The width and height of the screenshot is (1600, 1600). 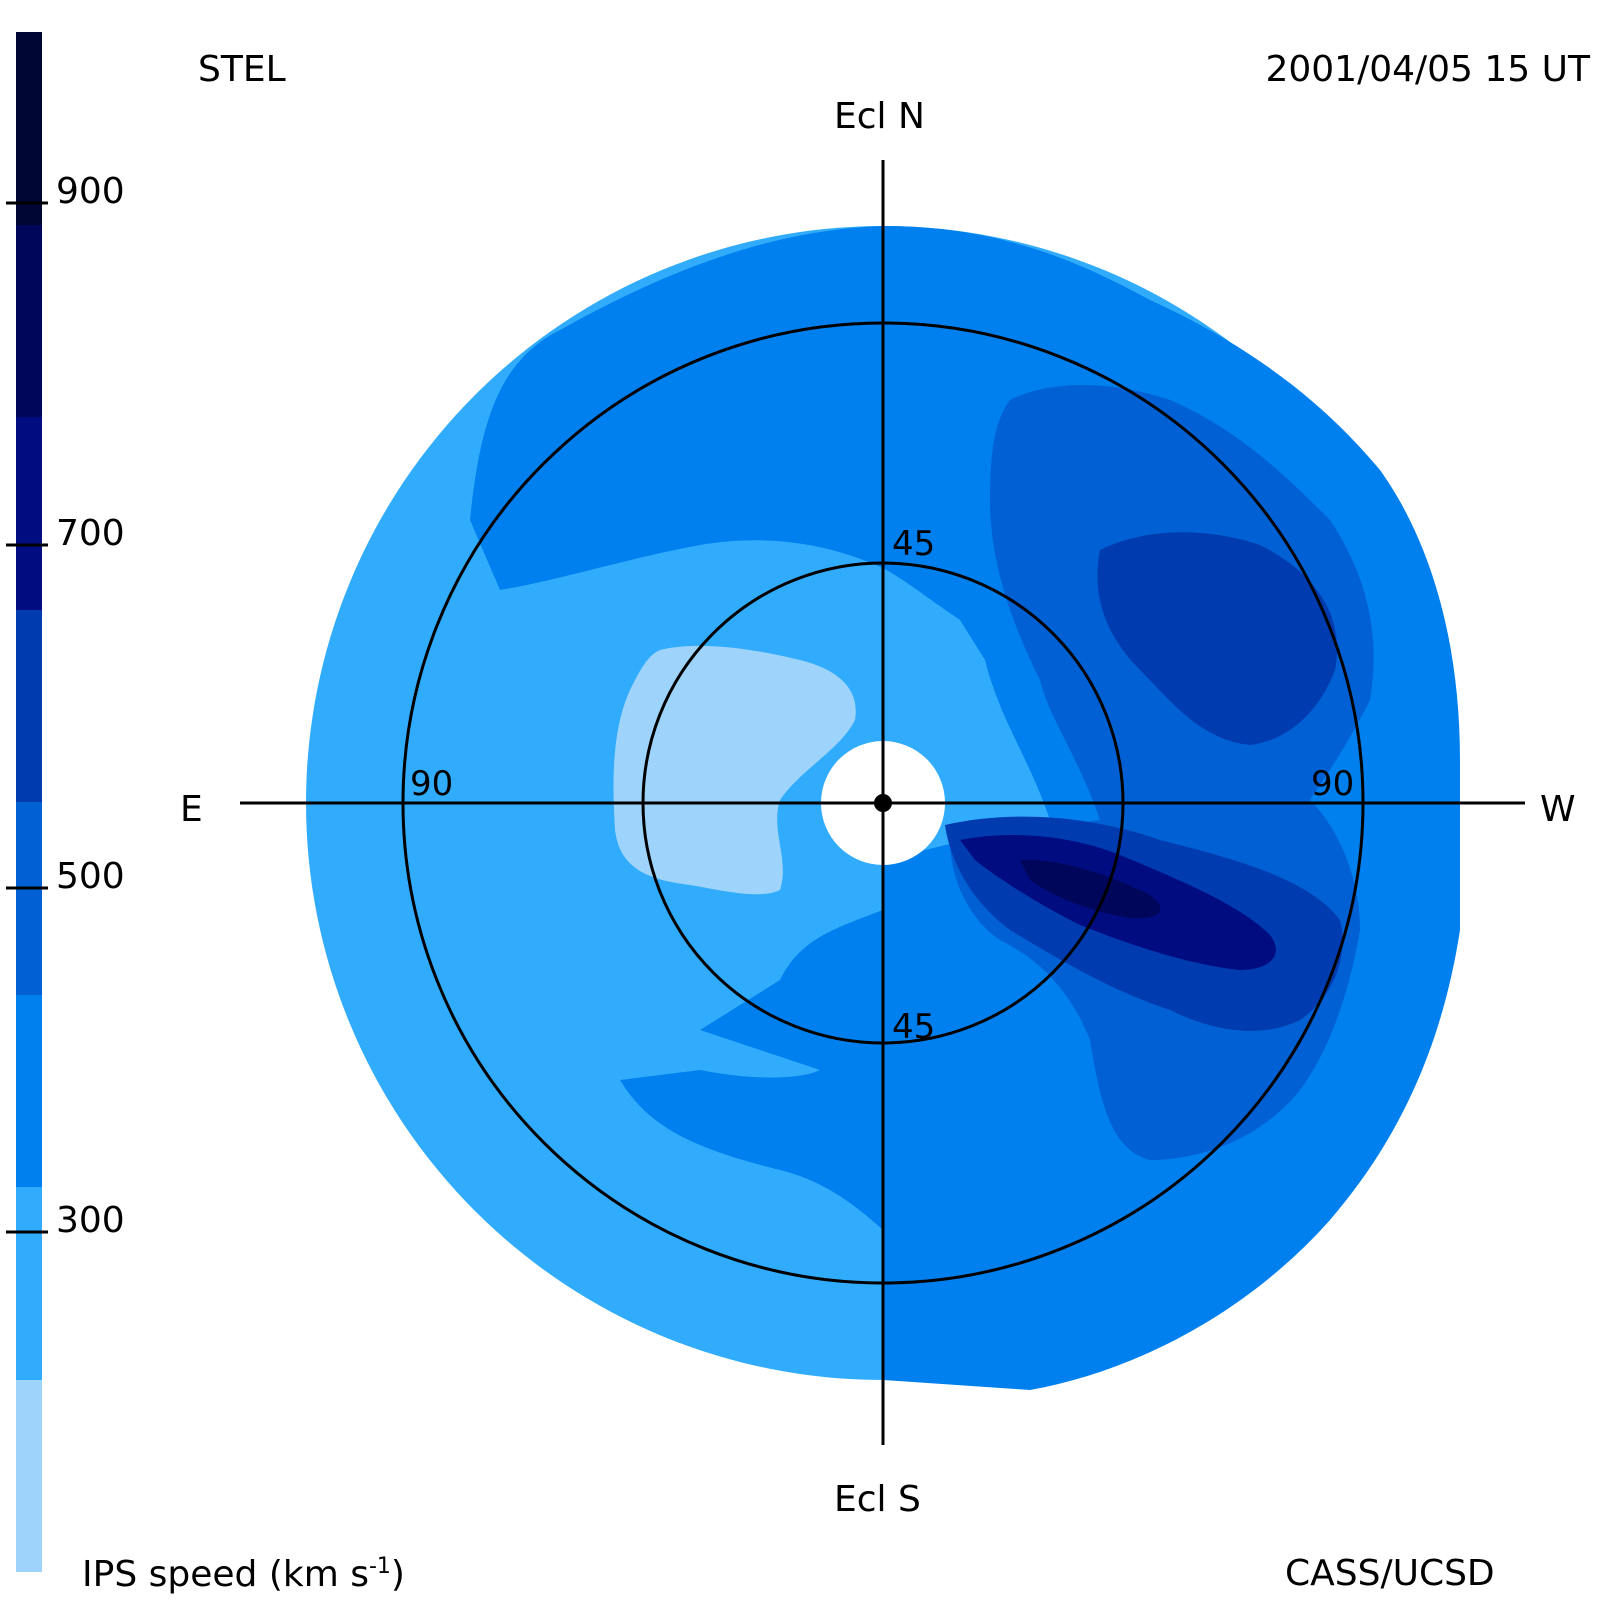 I want to click on credit-label: CASS/UCSD, so click(x=1390, y=1573).